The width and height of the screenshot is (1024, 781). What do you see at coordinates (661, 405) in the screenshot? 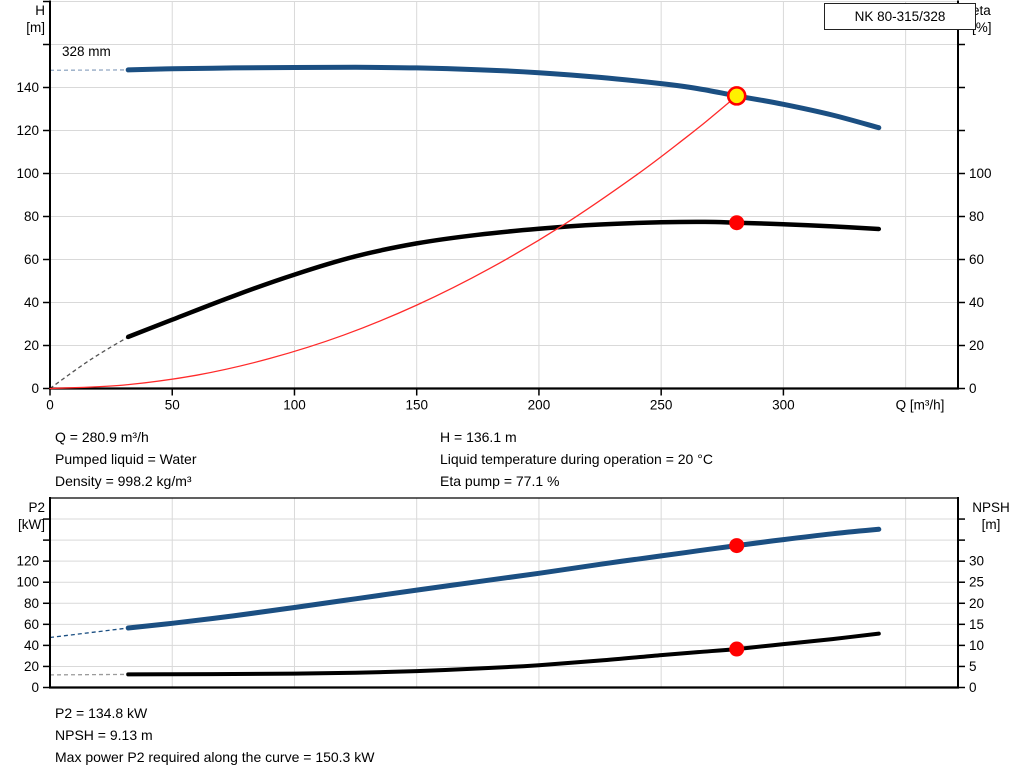
I see `x-axis-tick-label: 250` at bounding box center [661, 405].